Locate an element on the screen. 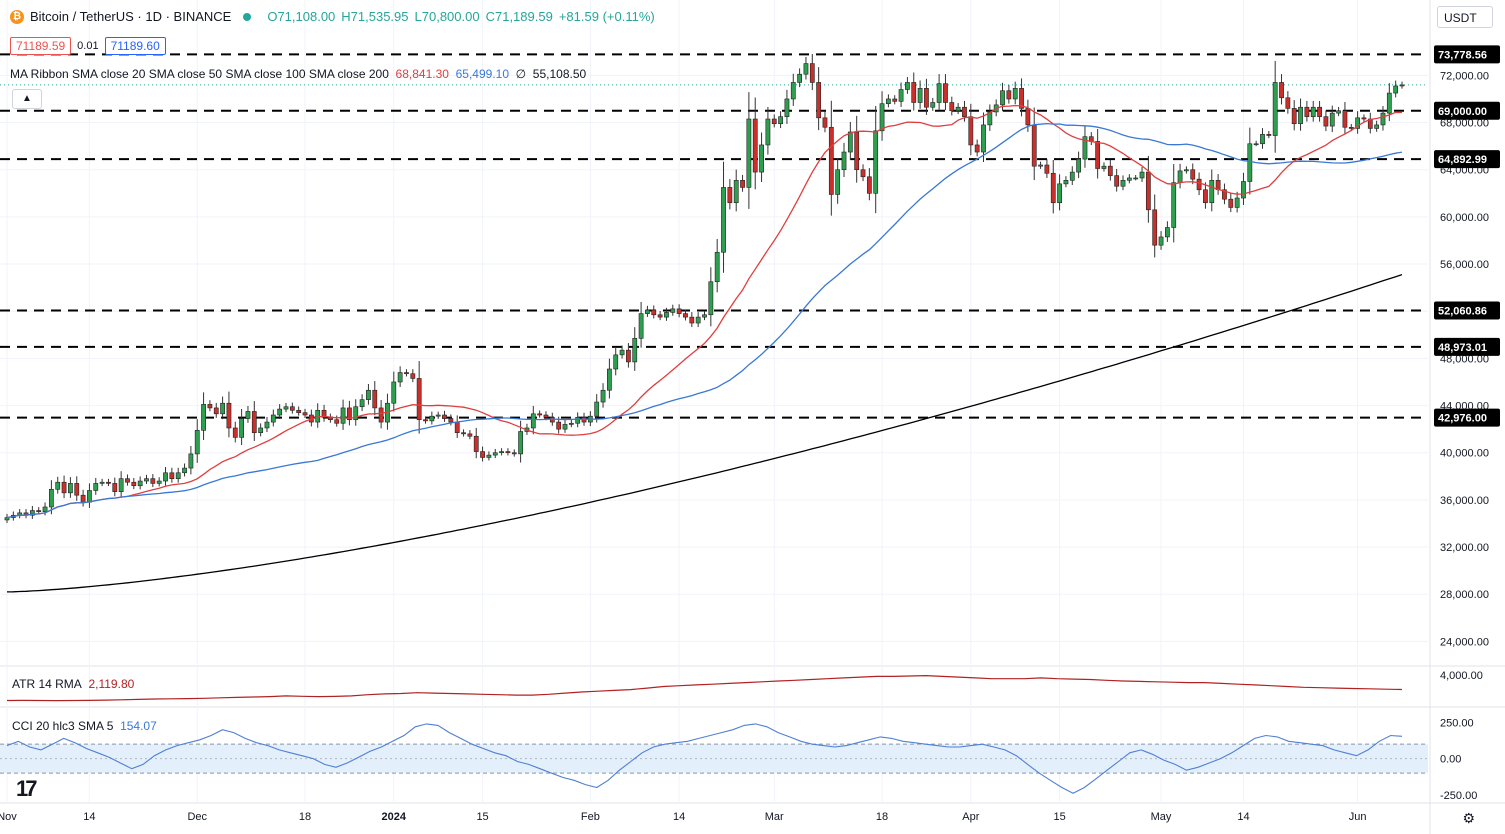  symbol-title: Bitcoin / TetherUS · 1D · BINANCE is located at coordinates (131, 16).